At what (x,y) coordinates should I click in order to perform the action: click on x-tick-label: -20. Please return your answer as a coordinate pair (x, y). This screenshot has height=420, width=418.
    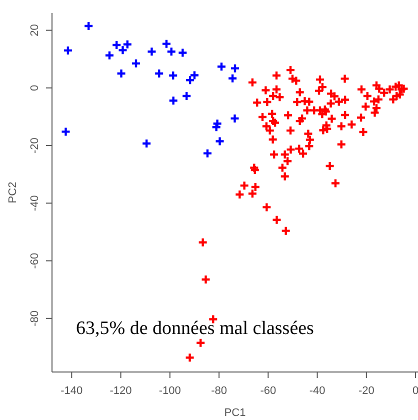
    Looking at the image, I should click on (366, 391).